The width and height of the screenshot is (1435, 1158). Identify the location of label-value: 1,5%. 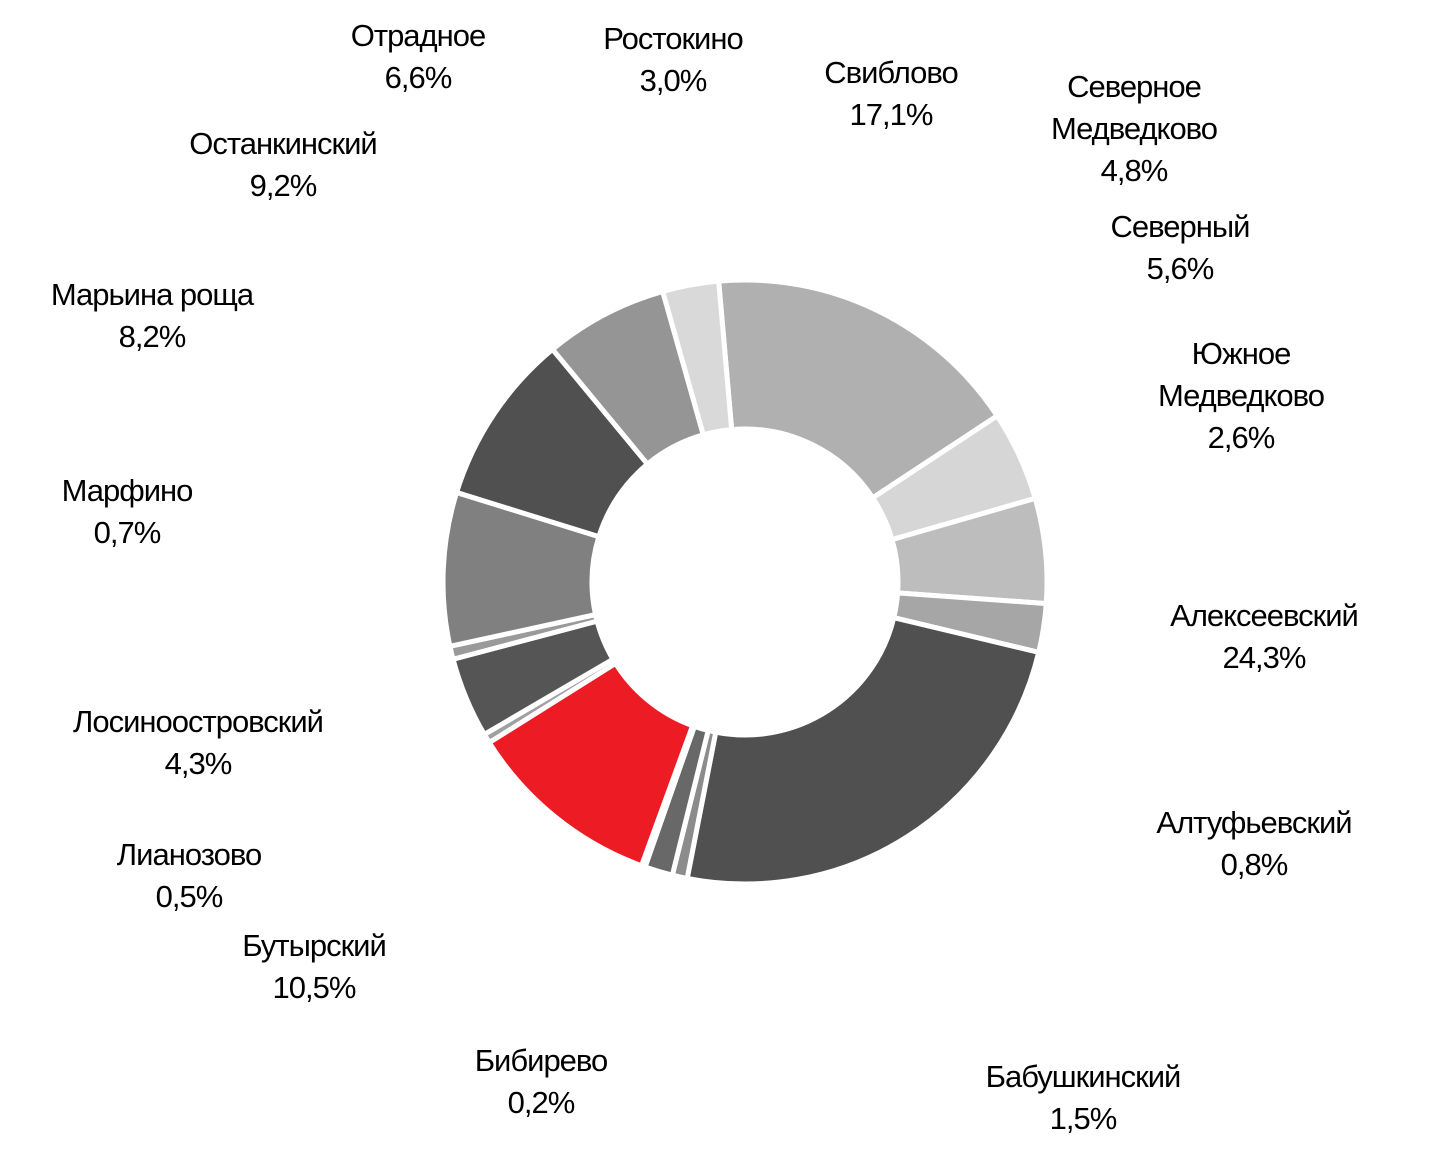
(1083, 1118).